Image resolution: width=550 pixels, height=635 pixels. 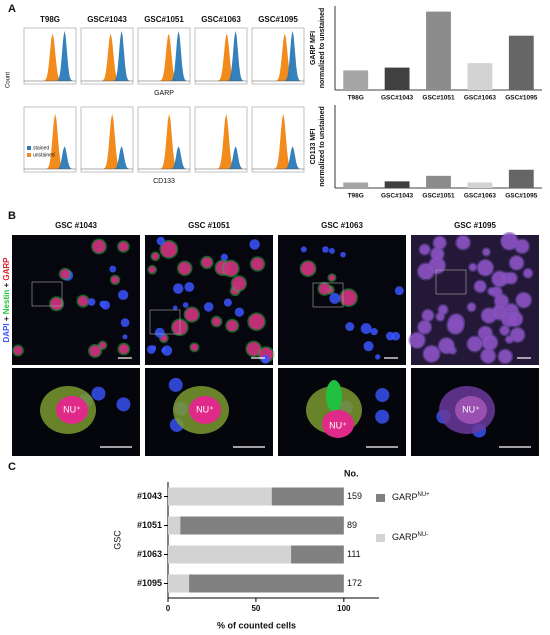 I want to click on stain-label: DAPI + Nestin + GARP, so click(x=6, y=300).